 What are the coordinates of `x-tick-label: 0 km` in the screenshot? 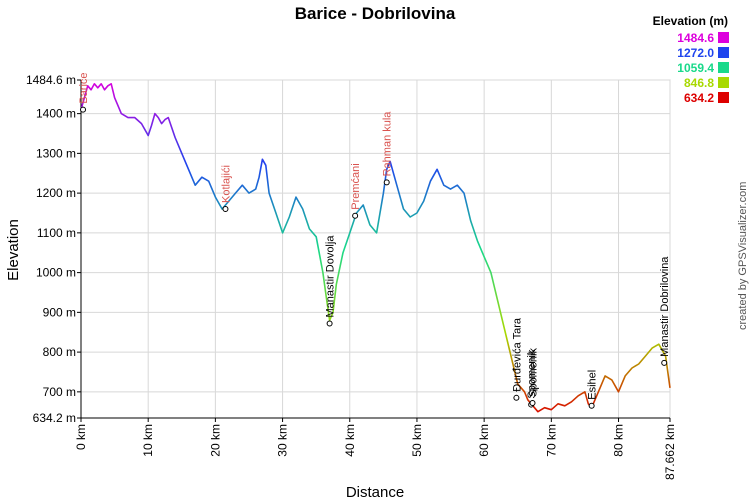 It's located at (81, 437).